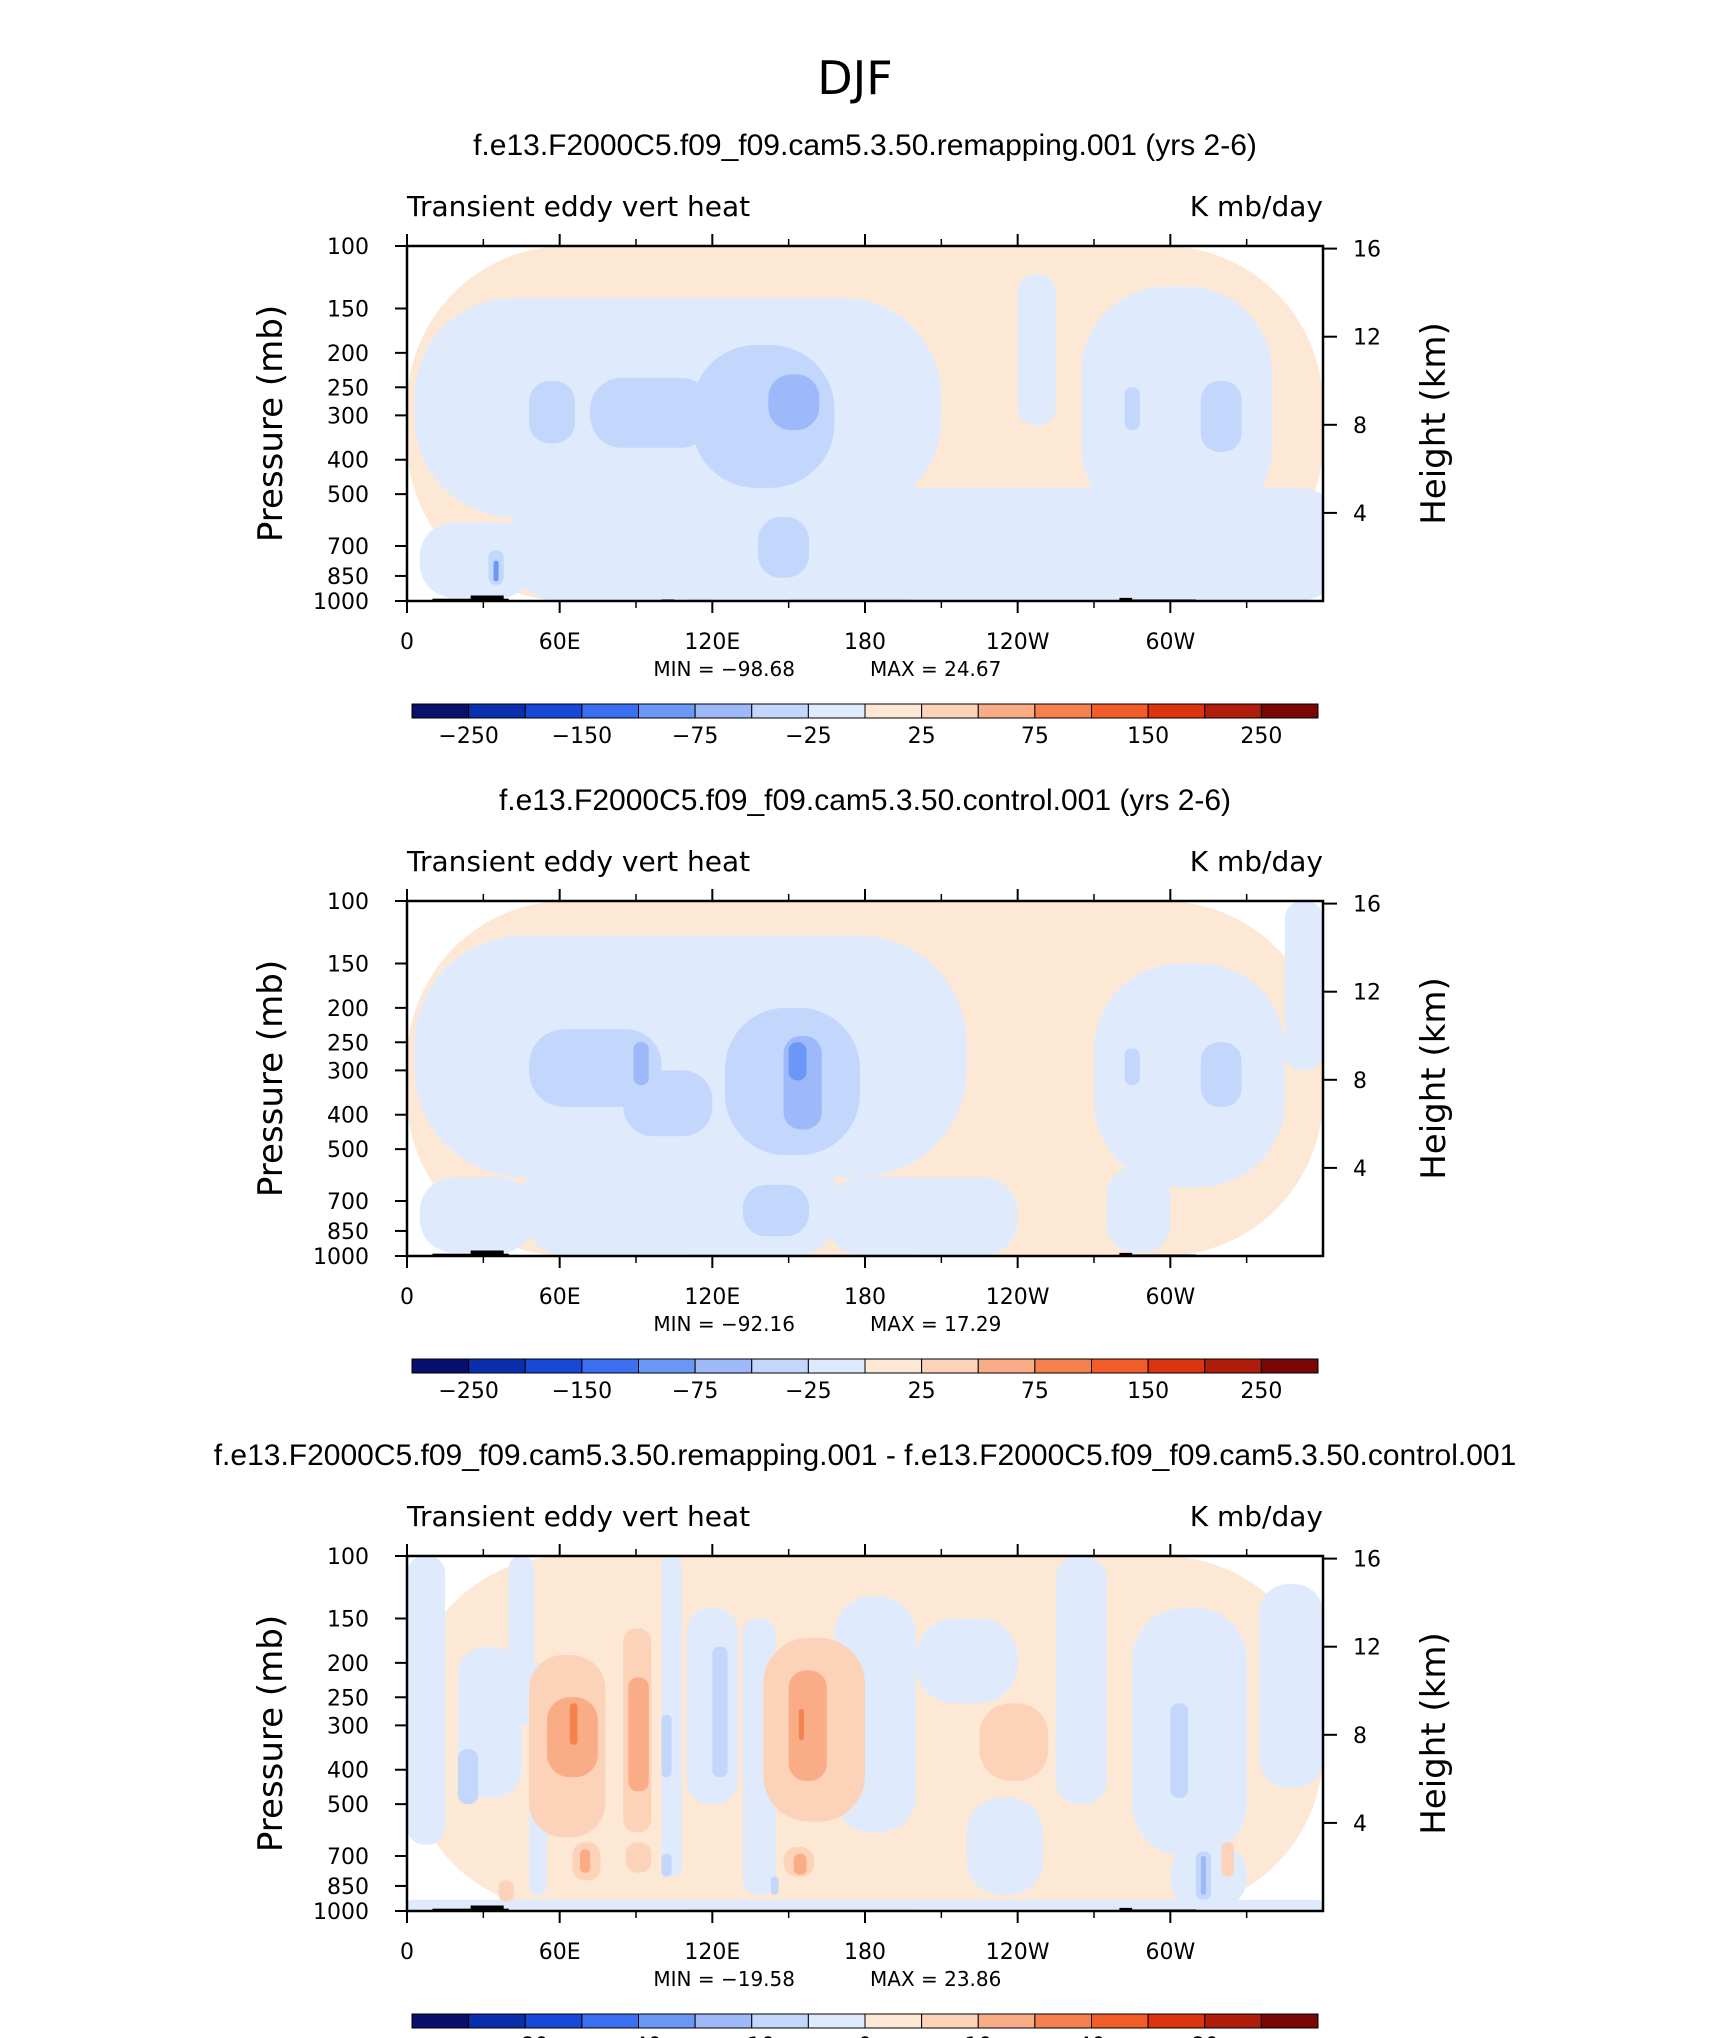 The image size is (1710, 2038). Describe the element at coordinates (1261, 736) in the screenshot. I see `colorbar-label: 250` at that location.